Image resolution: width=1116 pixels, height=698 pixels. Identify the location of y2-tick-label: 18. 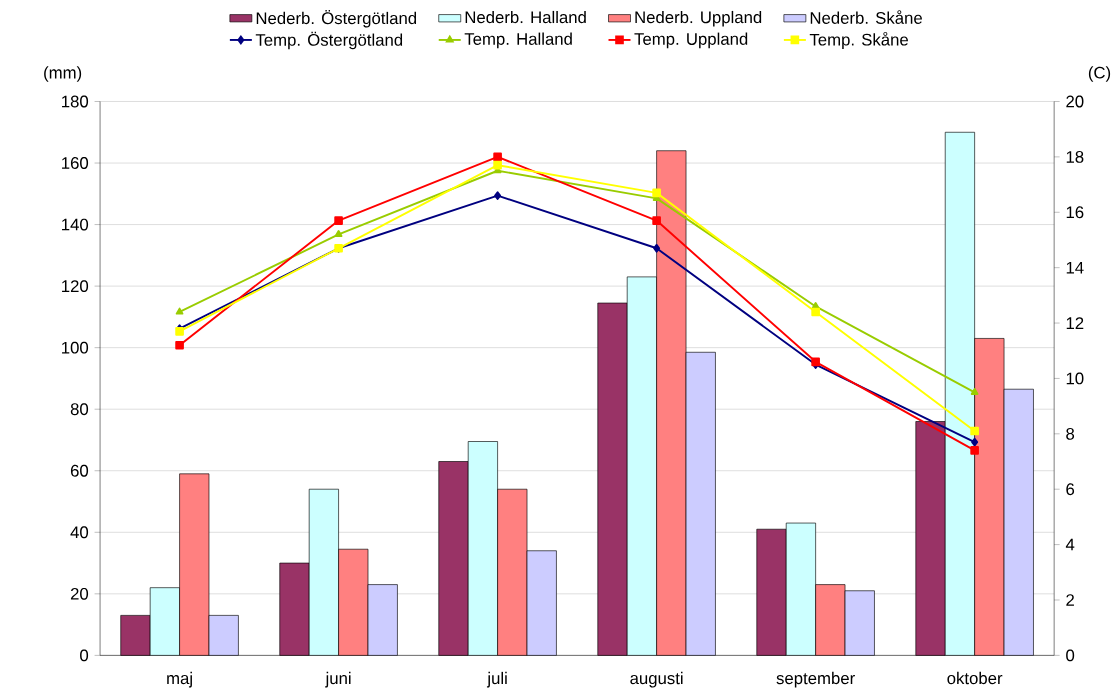
(1075, 156).